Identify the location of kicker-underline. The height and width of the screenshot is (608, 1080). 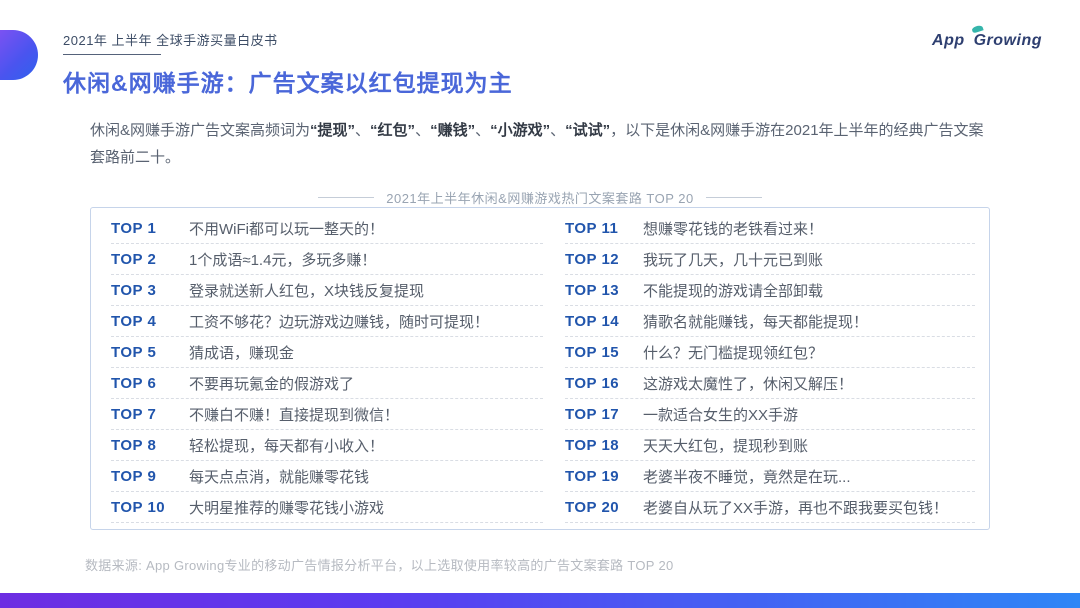
(112, 54).